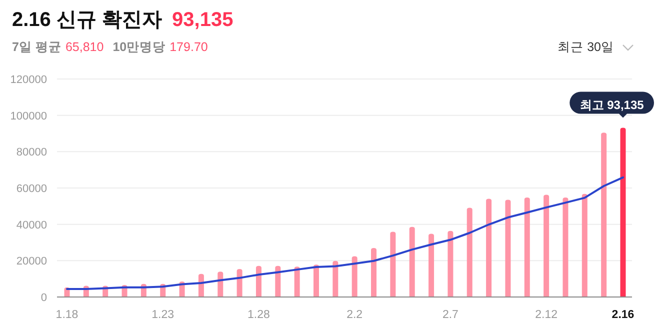  What do you see at coordinates (586, 47) in the screenshot?
I see `text: 최근 30일` at bounding box center [586, 47].